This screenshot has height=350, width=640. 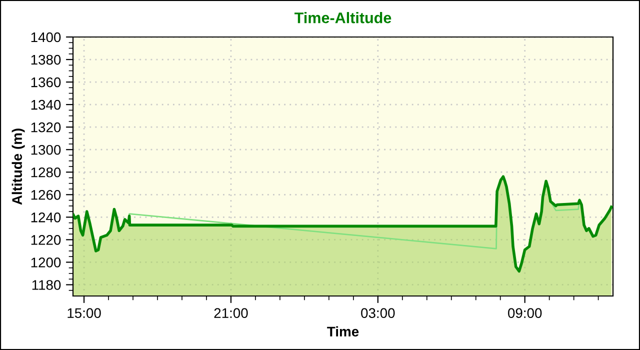 What do you see at coordinates (46, 217) in the screenshot?
I see `y-tick-label: 1240` at bounding box center [46, 217].